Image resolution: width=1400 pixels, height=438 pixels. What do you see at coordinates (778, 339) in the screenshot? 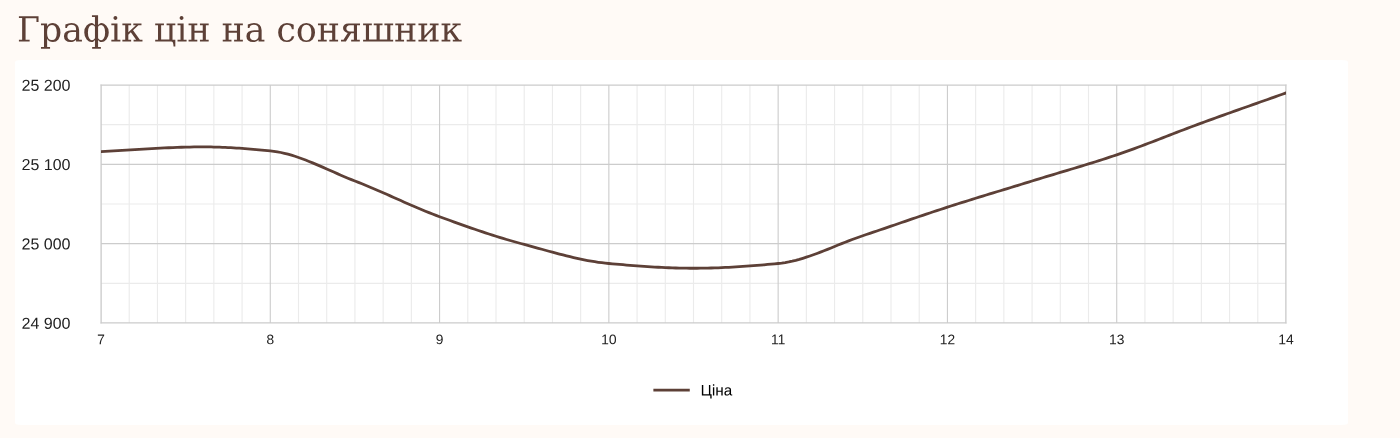
I see `x-tick-label: 11` at bounding box center [778, 339].